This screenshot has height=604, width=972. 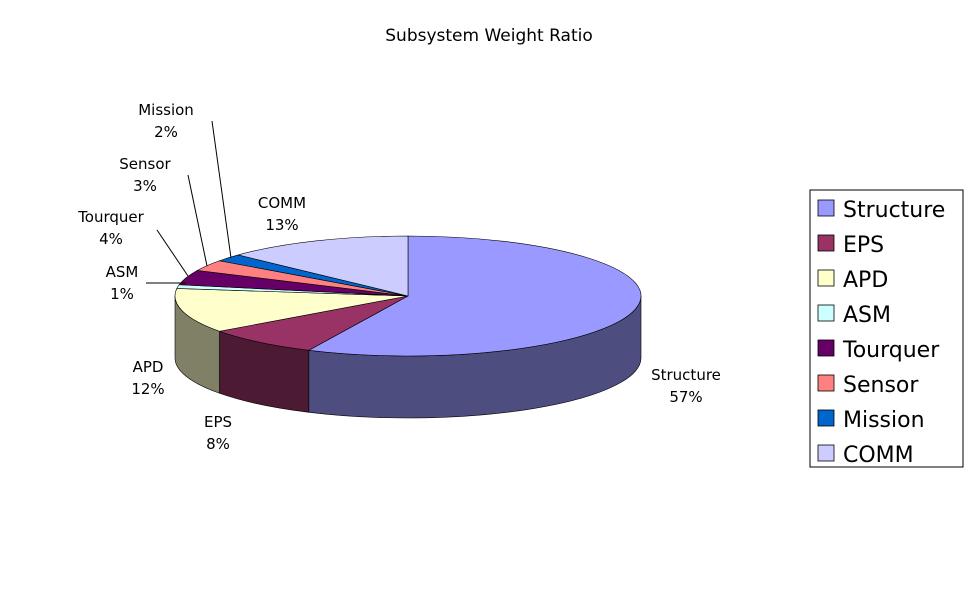 I want to click on slice-apd, so click(x=291, y=310).